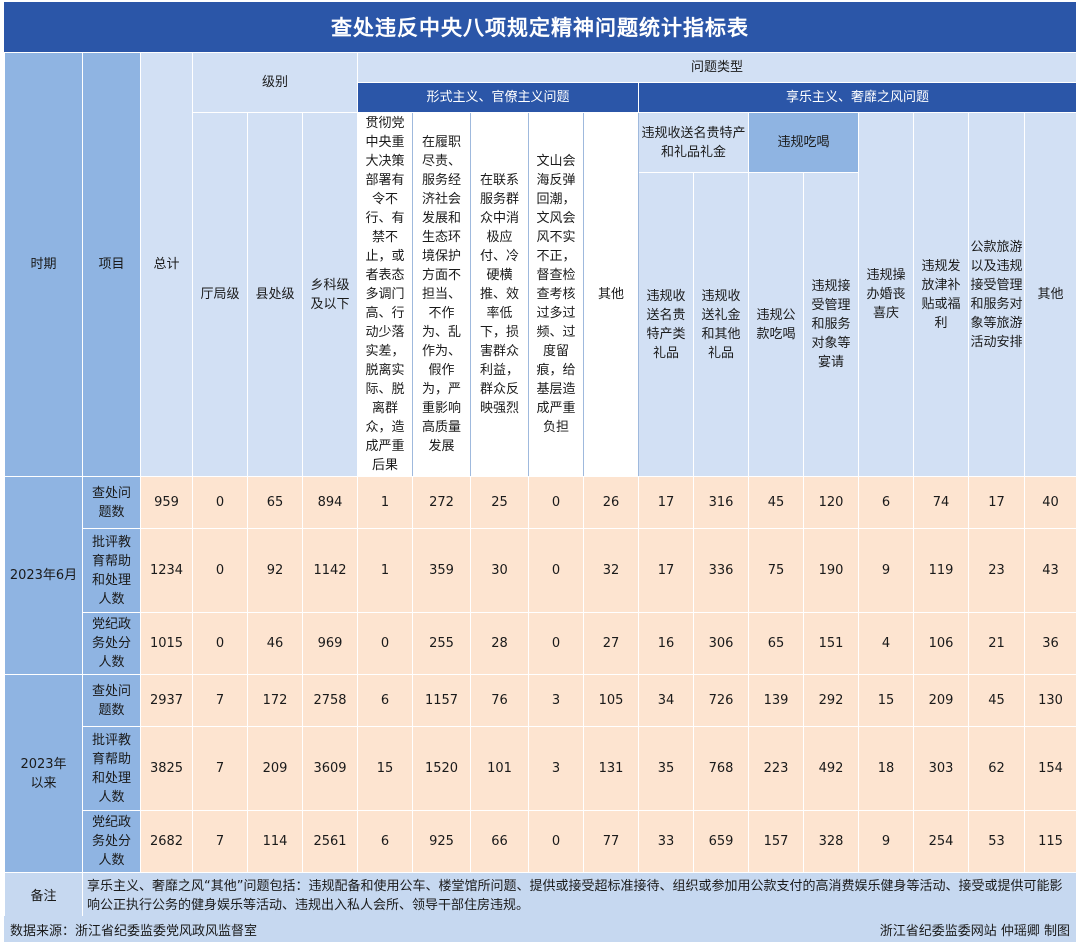  Describe the element at coordinates (166, 768) in the screenshot. I see `table-cell: 3825` at that location.